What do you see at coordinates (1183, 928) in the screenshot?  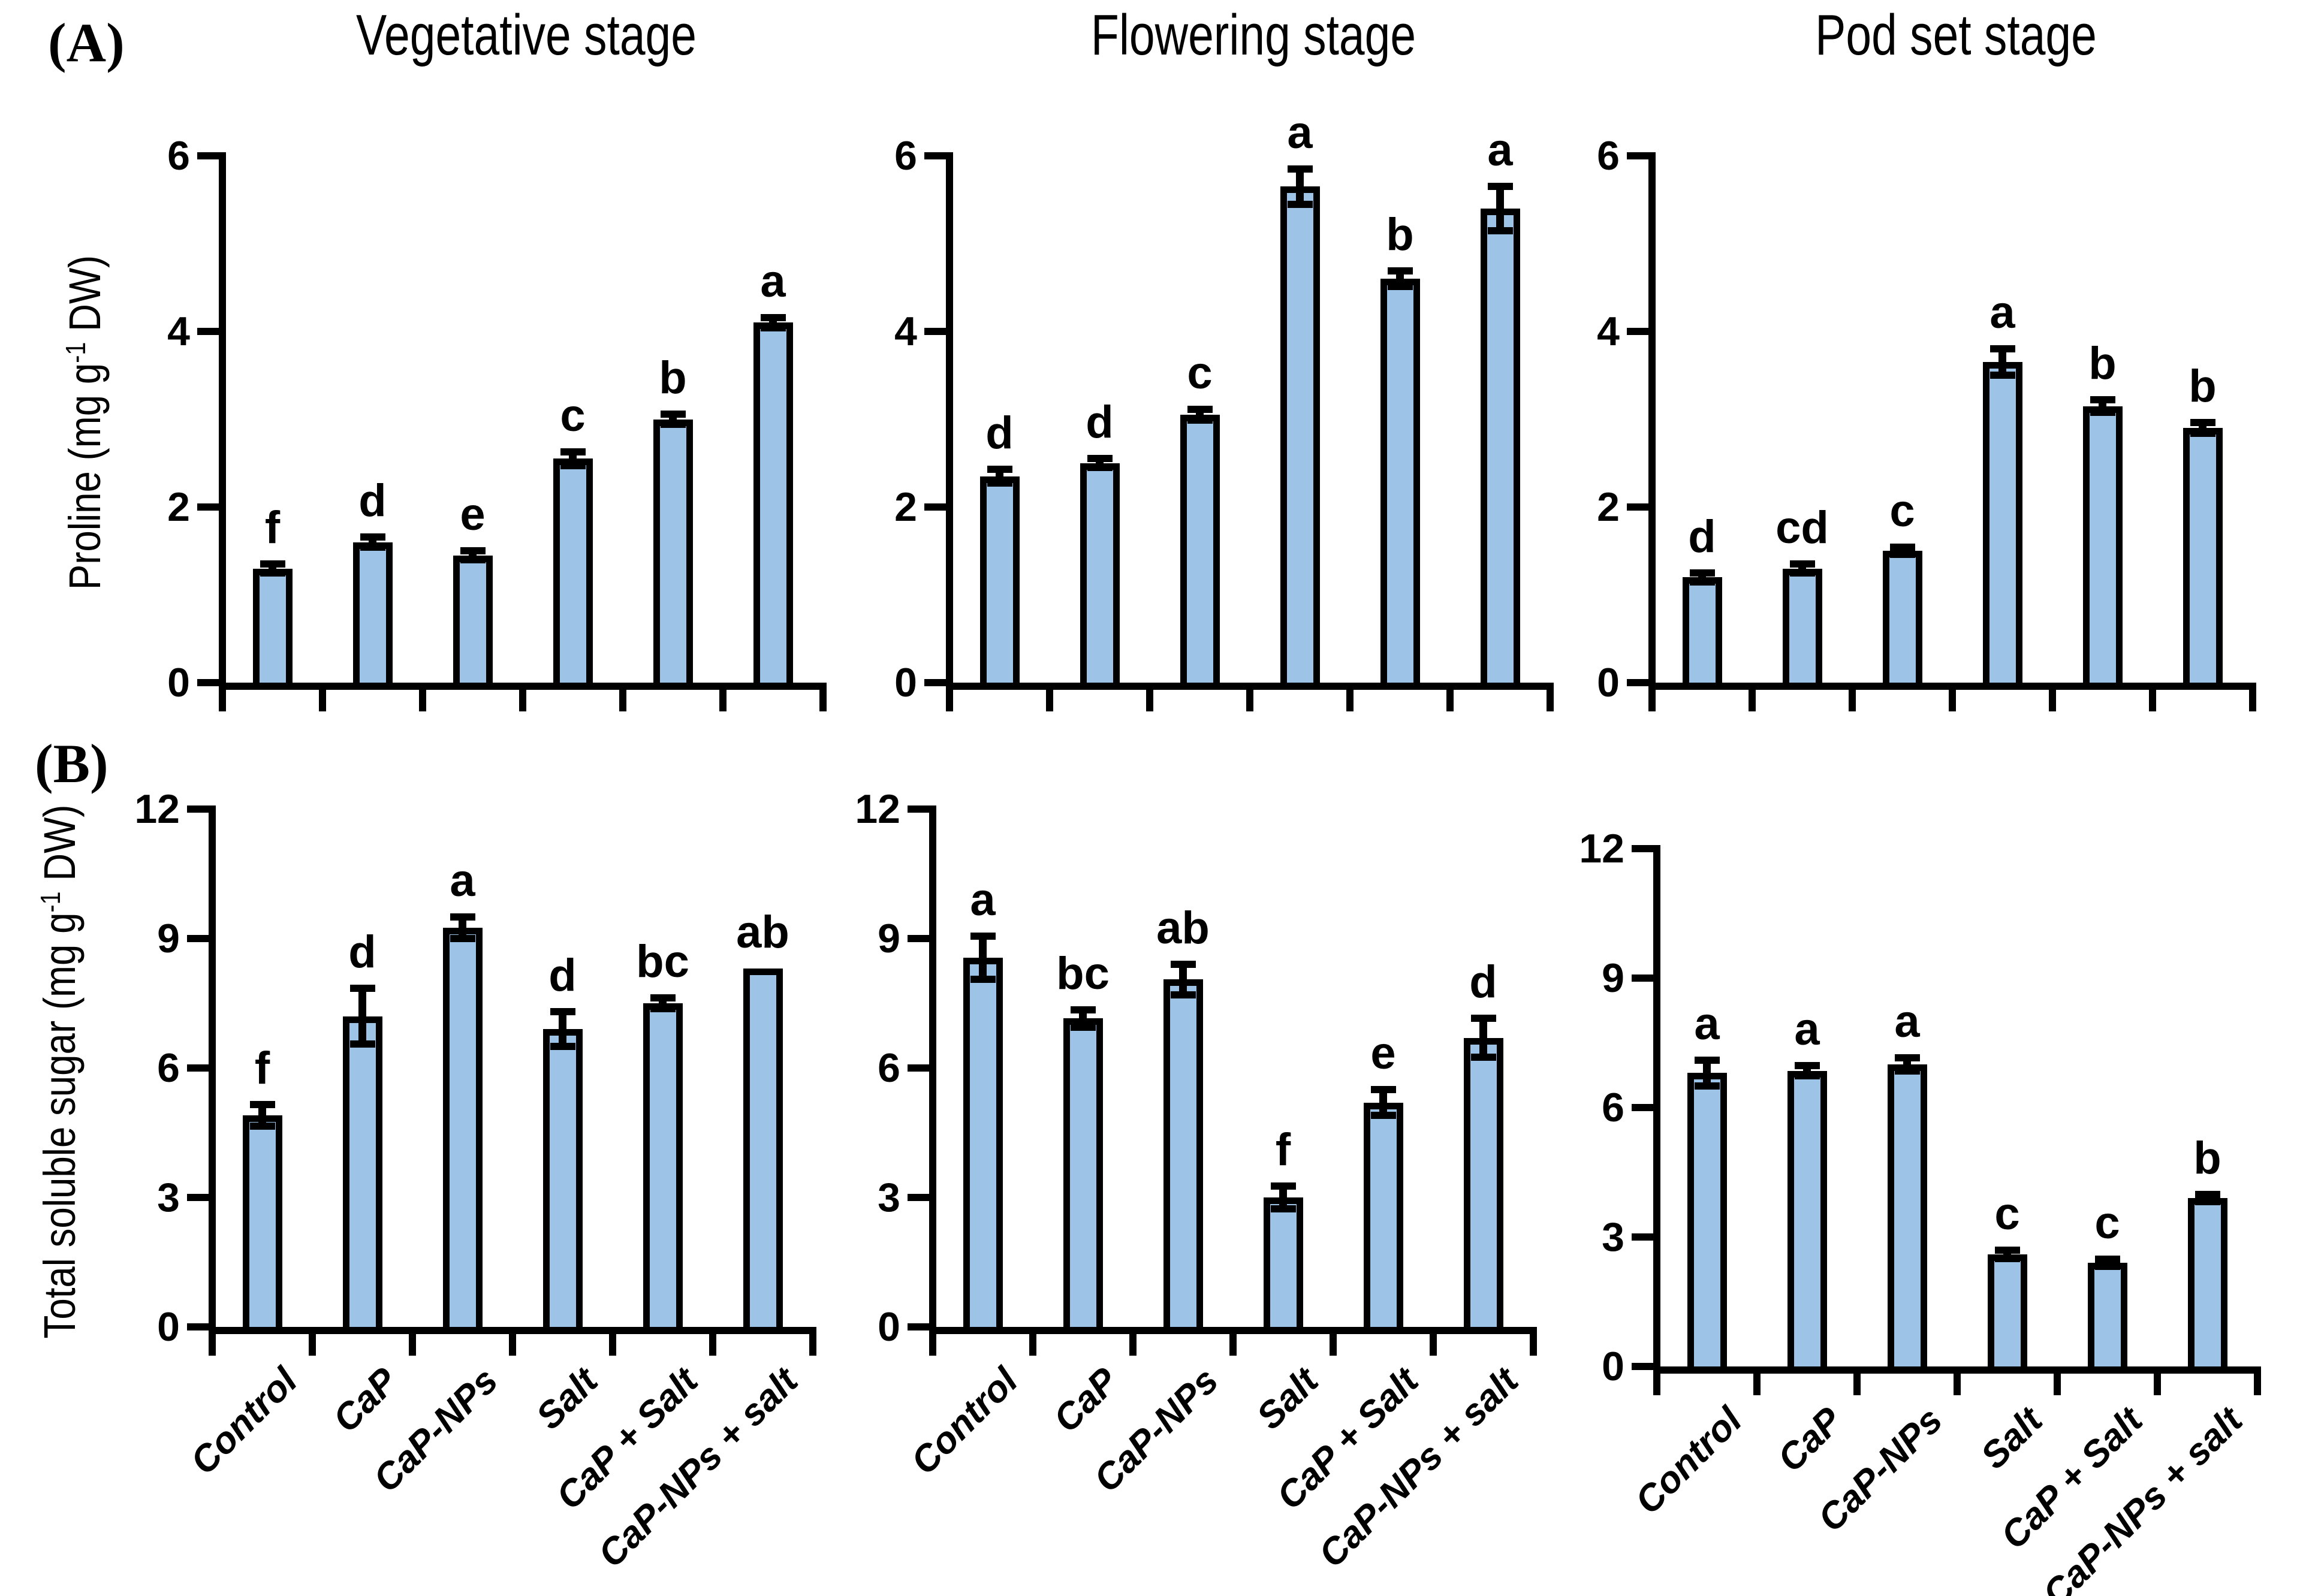 I see `significance-letter: ab` at bounding box center [1183, 928].